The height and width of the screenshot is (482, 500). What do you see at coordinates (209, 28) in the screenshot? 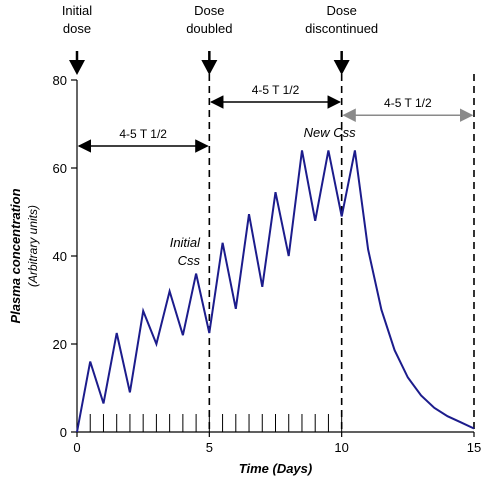
I see `event-label: doubled` at bounding box center [209, 28].